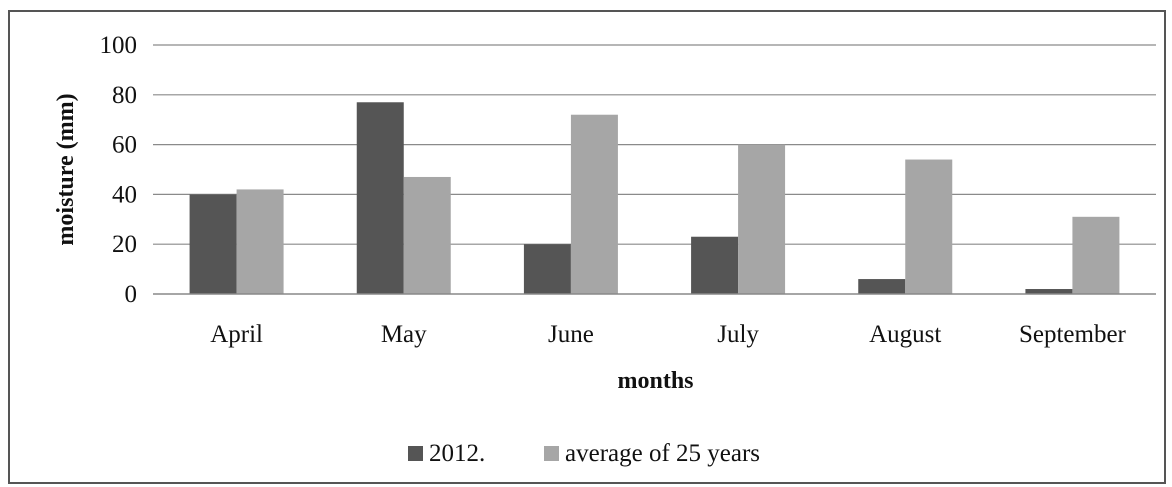  I want to click on y-tick-label: 100, so click(119, 45).